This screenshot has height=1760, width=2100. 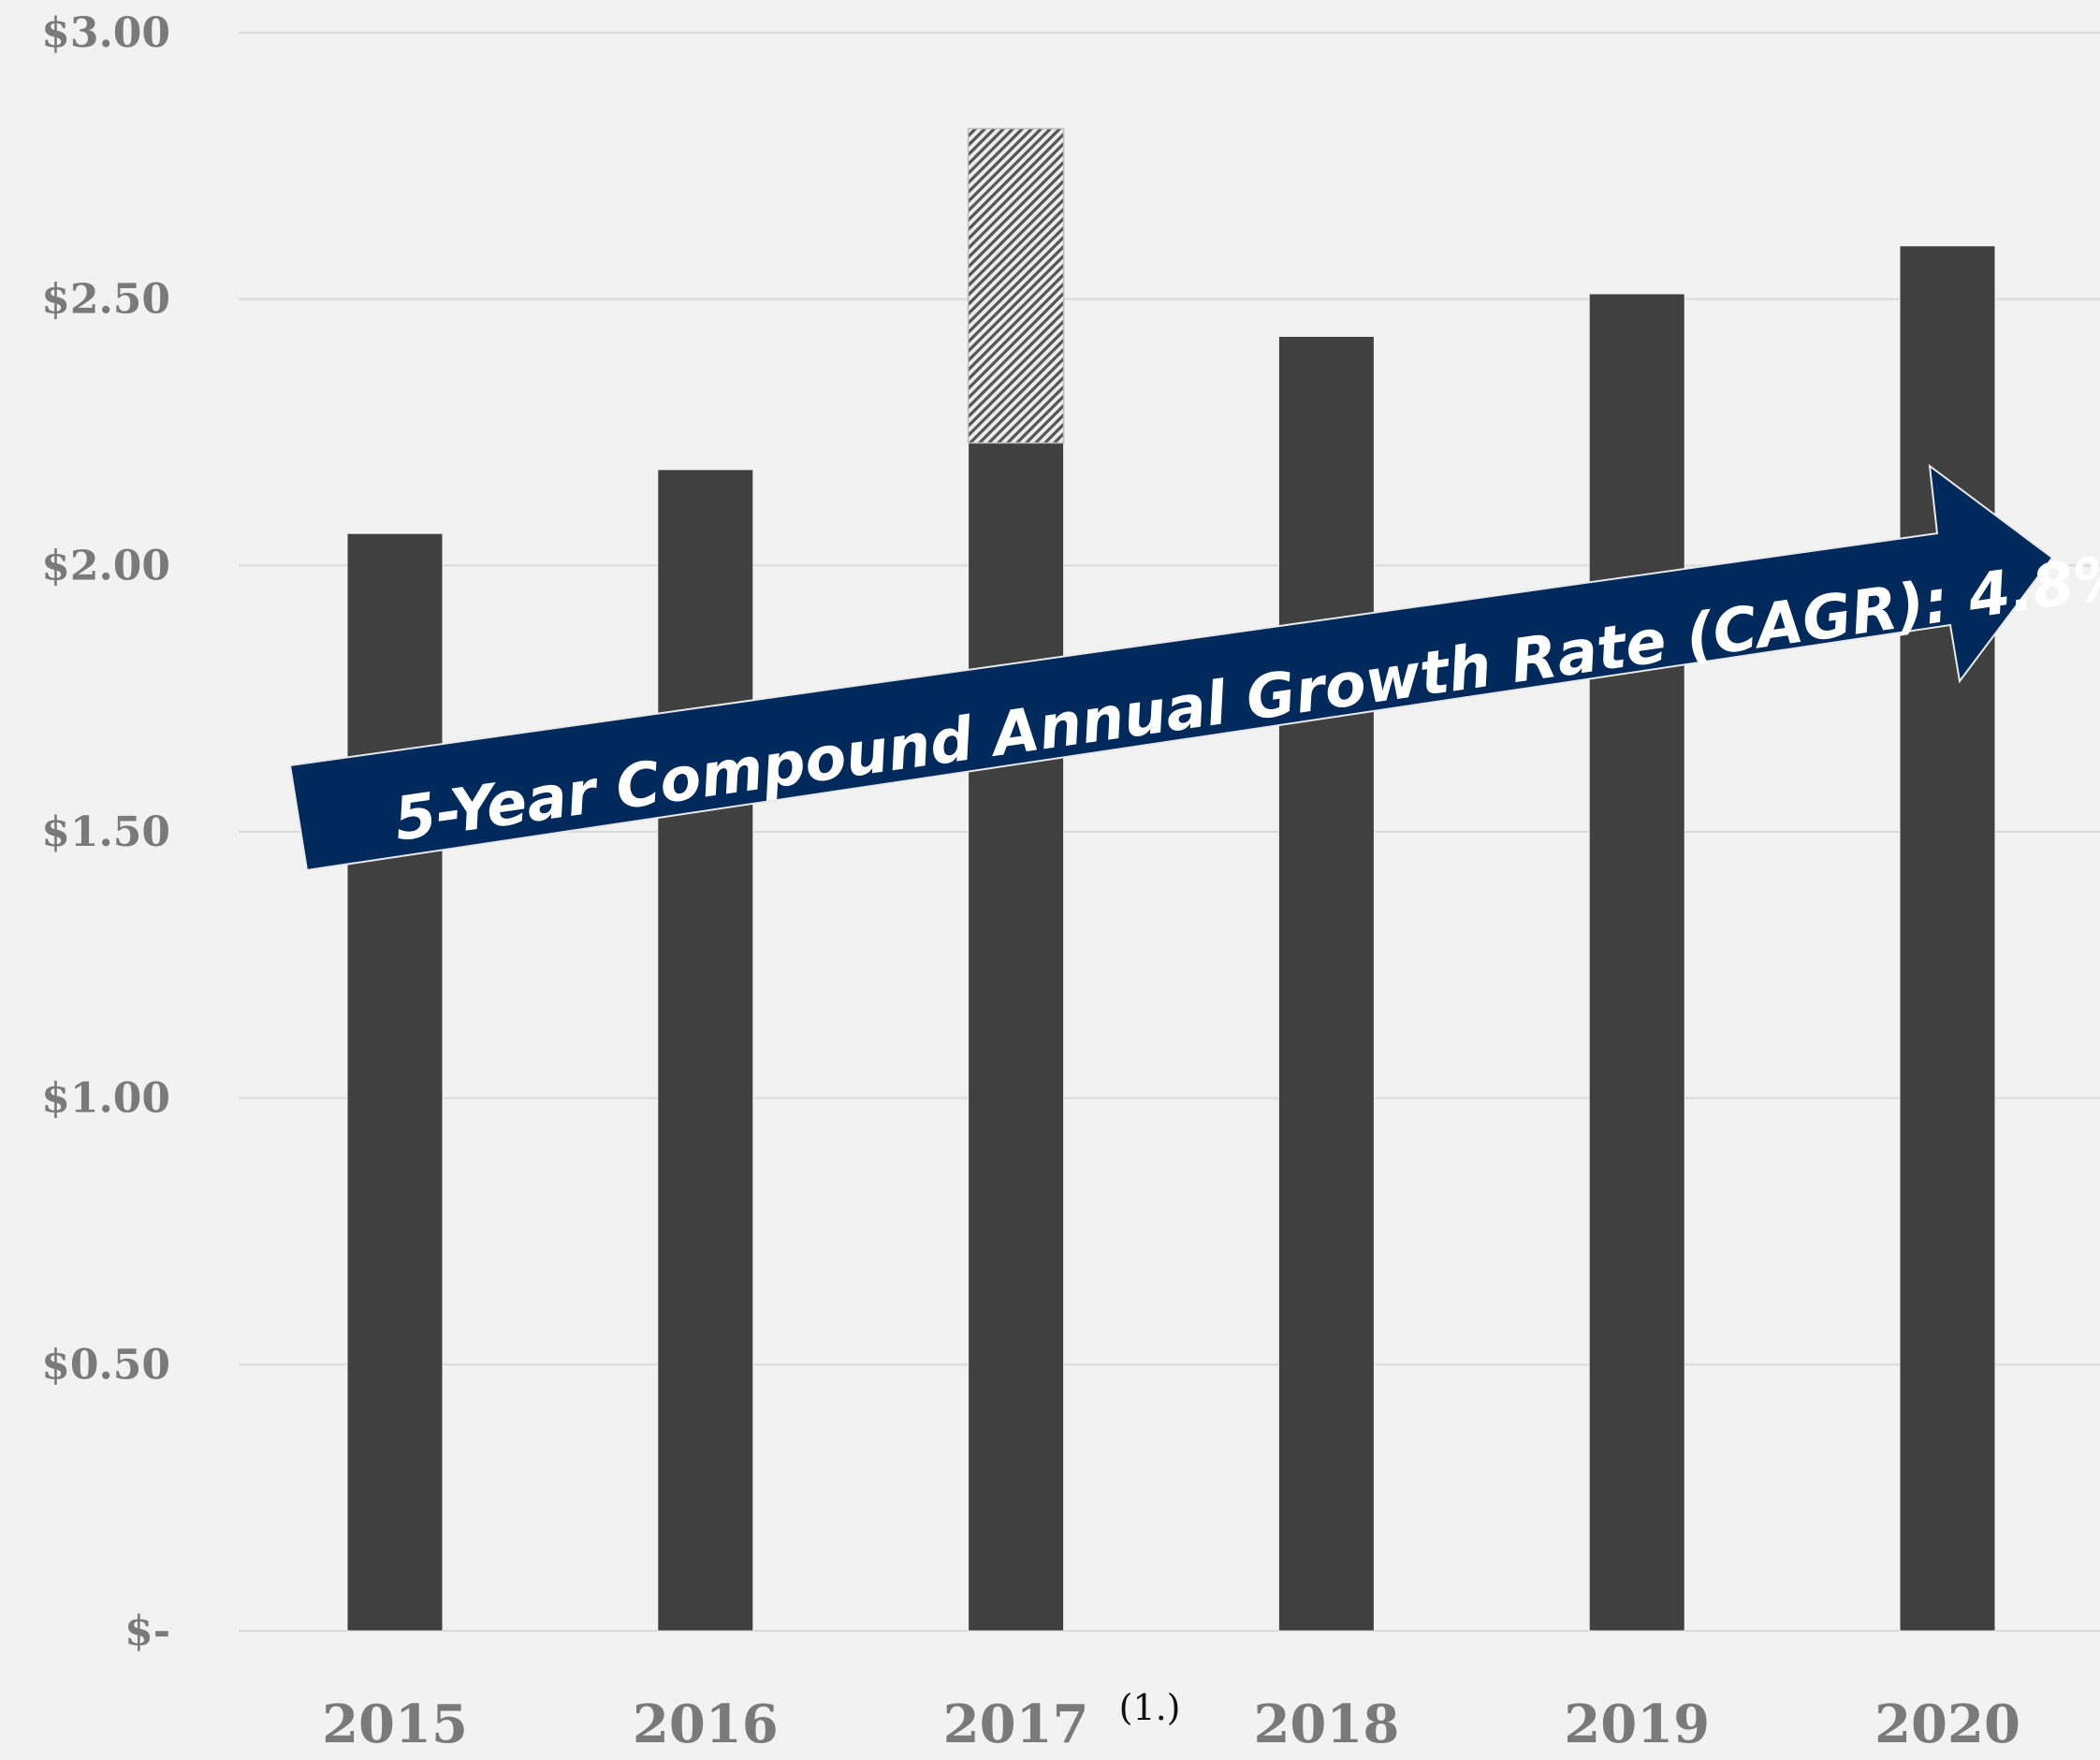 I want to click on y-tick-label: $1.00, so click(x=105, y=1099).